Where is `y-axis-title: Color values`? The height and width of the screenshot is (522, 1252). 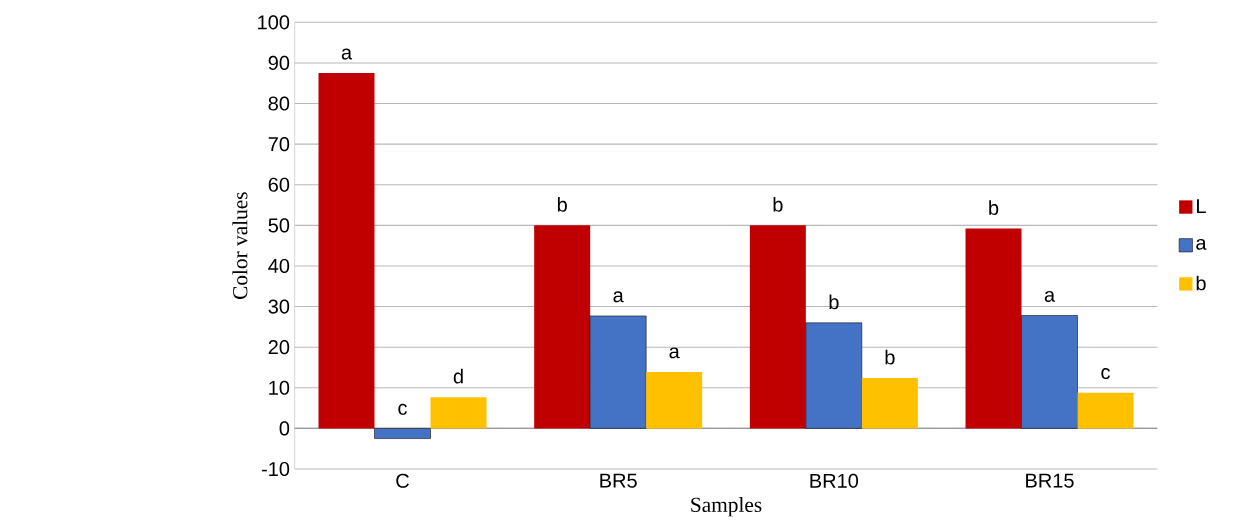 y-axis-title: Color values is located at coordinates (240, 245).